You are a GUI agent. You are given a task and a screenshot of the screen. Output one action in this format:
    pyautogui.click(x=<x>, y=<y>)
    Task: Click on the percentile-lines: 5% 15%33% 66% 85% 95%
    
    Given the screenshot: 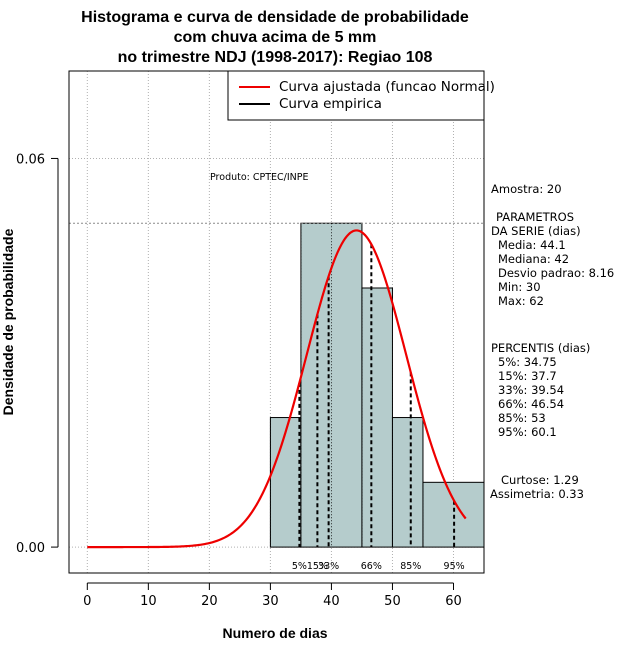 What is the action you would take?
    pyautogui.click(x=378, y=408)
    